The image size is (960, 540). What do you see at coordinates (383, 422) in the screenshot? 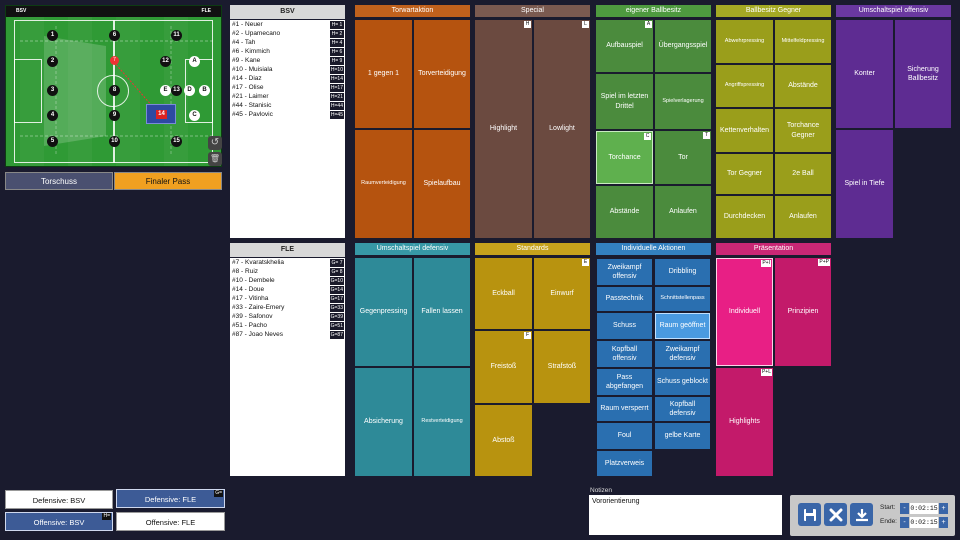
I see `tile-absicherung: Absicherung` at bounding box center [383, 422].